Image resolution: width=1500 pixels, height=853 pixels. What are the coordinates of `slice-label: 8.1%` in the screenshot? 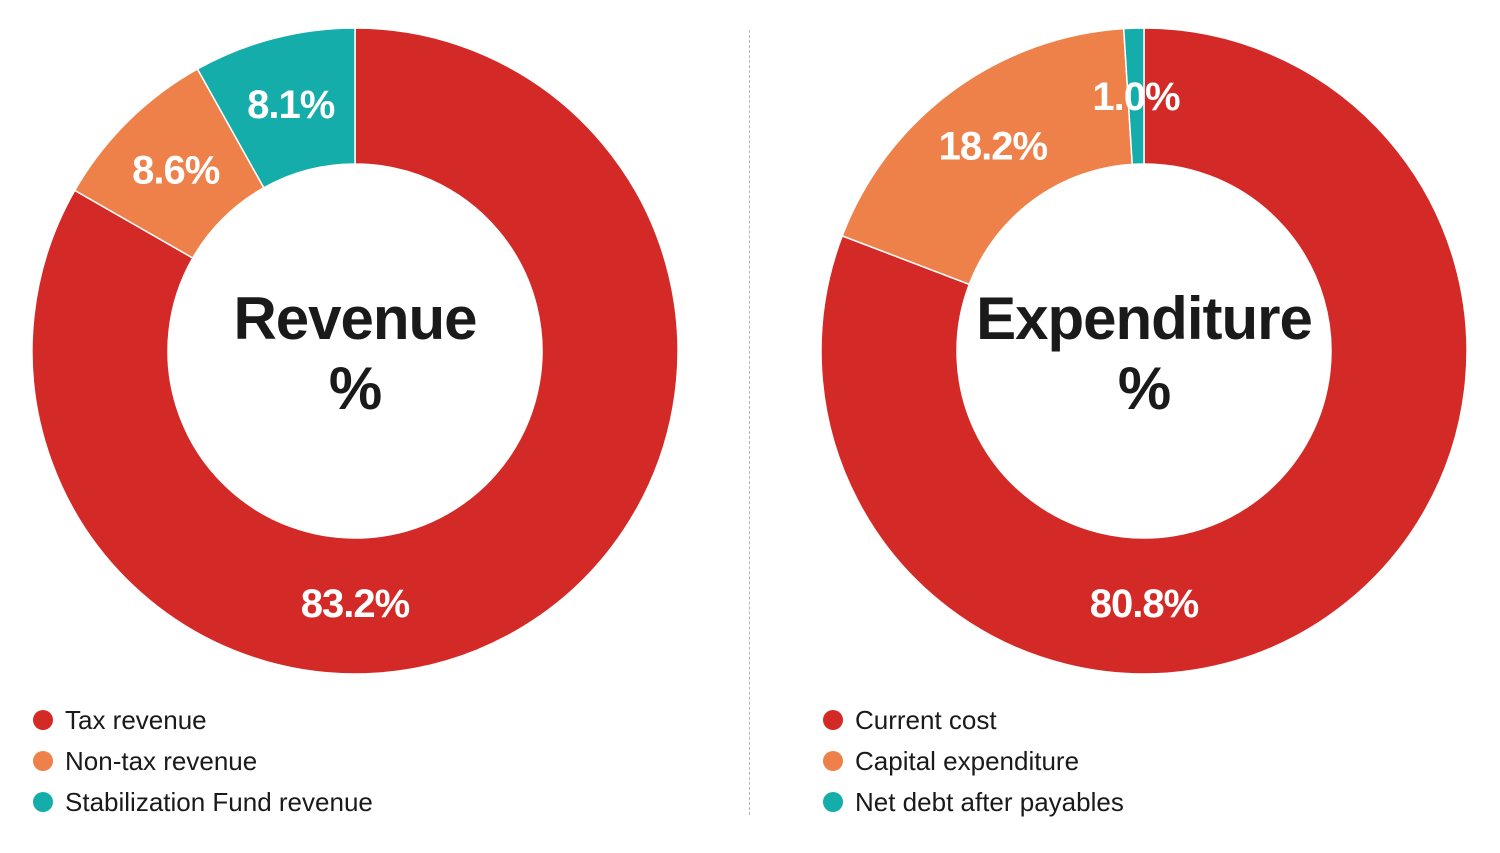 It's located at (291, 105).